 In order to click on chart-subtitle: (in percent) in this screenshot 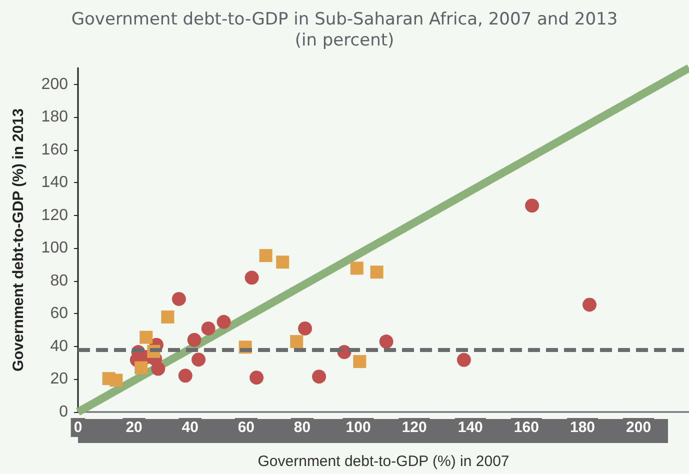, I will do `click(344, 40)`.